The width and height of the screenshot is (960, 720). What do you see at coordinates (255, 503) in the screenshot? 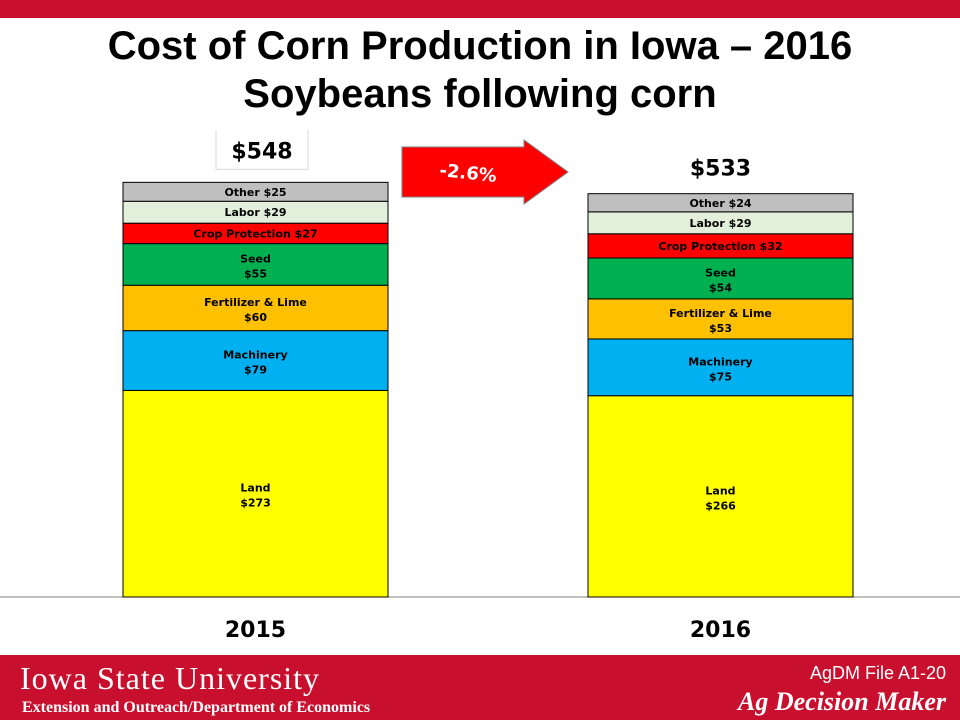
I see `segment-label-value: $273` at bounding box center [255, 503].